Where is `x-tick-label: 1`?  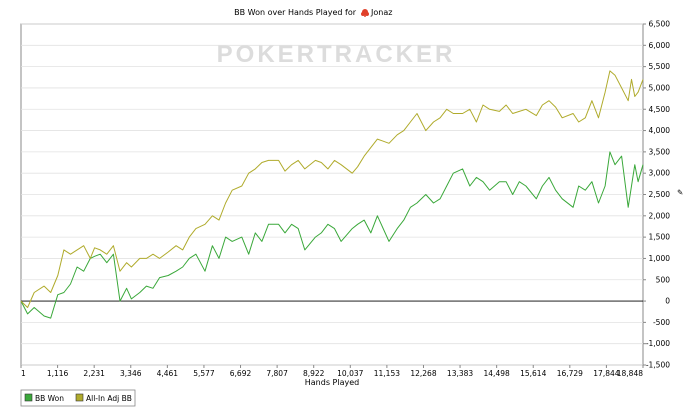 x-tick-label: 1 is located at coordinates (23, 373).